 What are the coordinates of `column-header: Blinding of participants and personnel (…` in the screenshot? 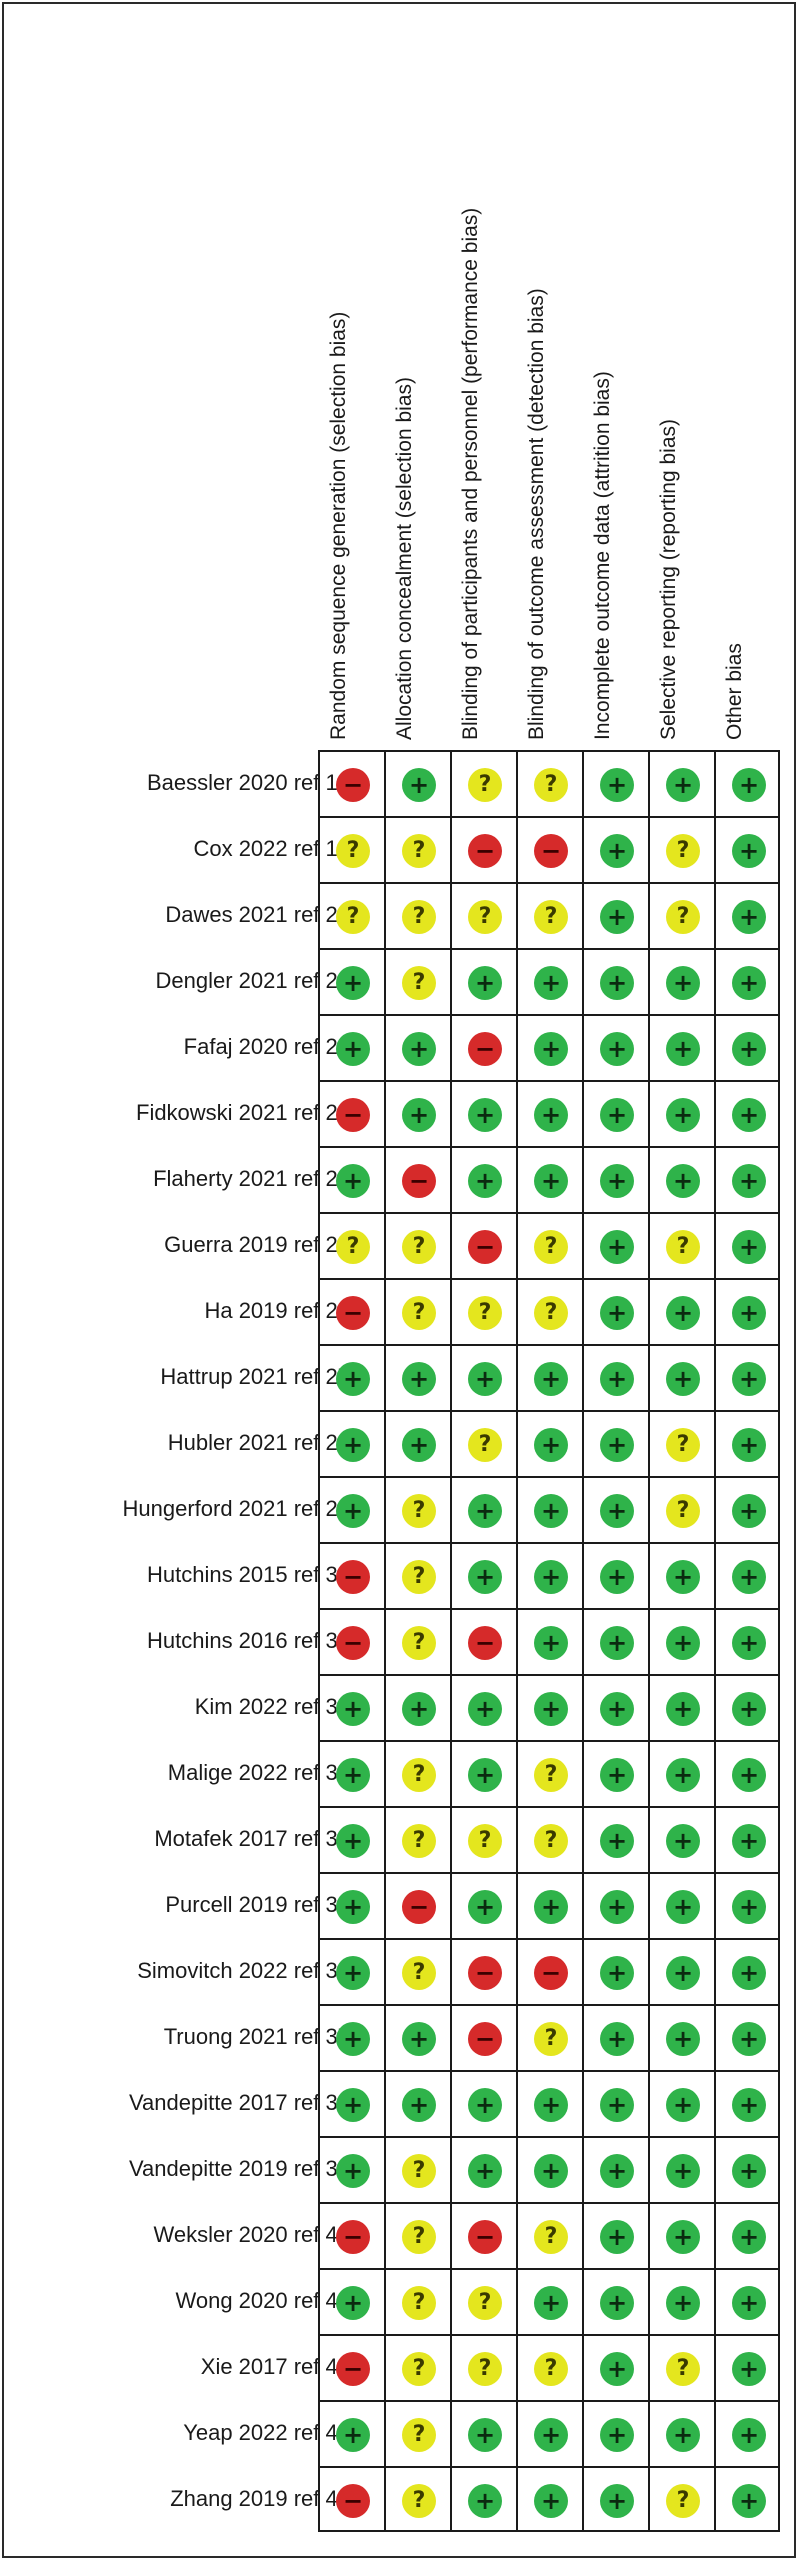 It's located at (483, 375).